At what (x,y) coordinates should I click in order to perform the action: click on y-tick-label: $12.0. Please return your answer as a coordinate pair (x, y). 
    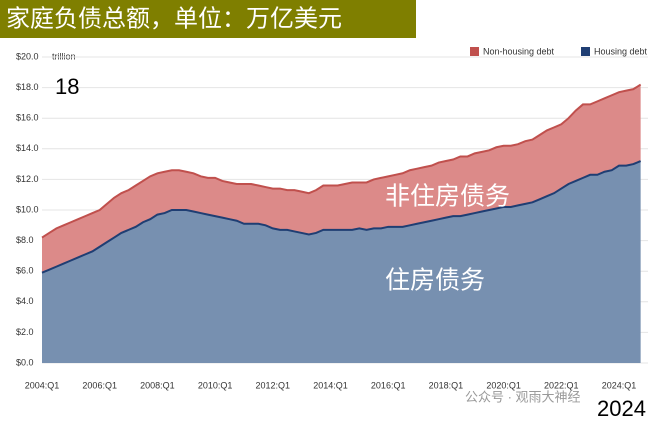
    Looking at the image, I should click on (27, 179).